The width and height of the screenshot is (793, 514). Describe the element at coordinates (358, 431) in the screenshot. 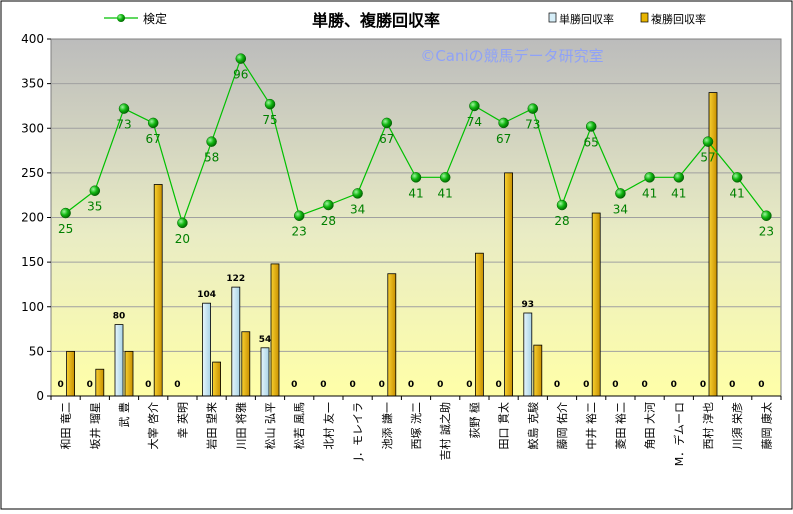

I see `x-tick-label: J．モレイラ` at that location.